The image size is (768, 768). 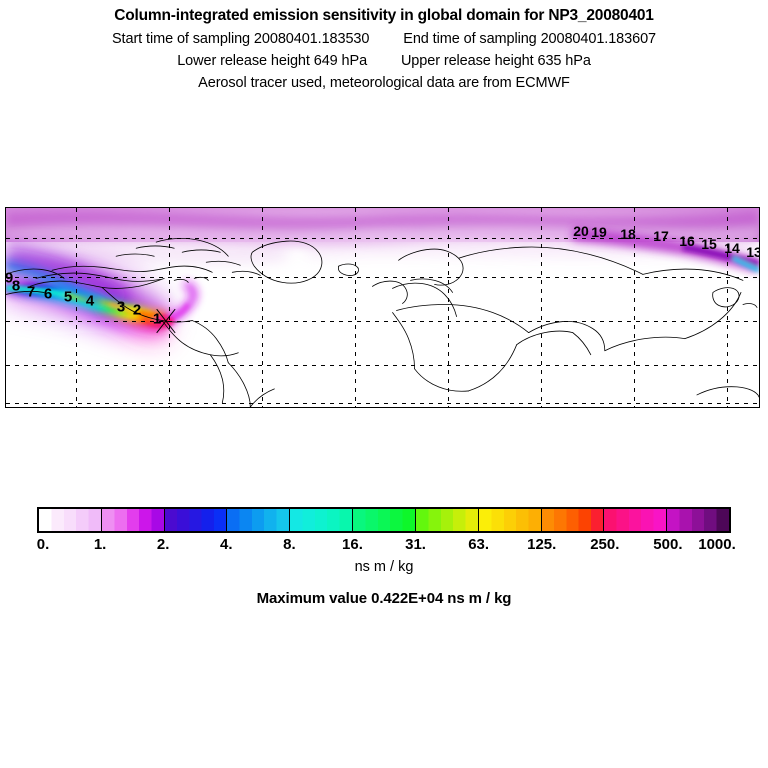 What do you see at coordinates (384, 546) in the screenshot?
I see `colorbar-tick-labels: 0. 1. 2. 4. 8. 16. 31. 63. 125. 250. 500. 1000.` at bounding box center [384, 546].